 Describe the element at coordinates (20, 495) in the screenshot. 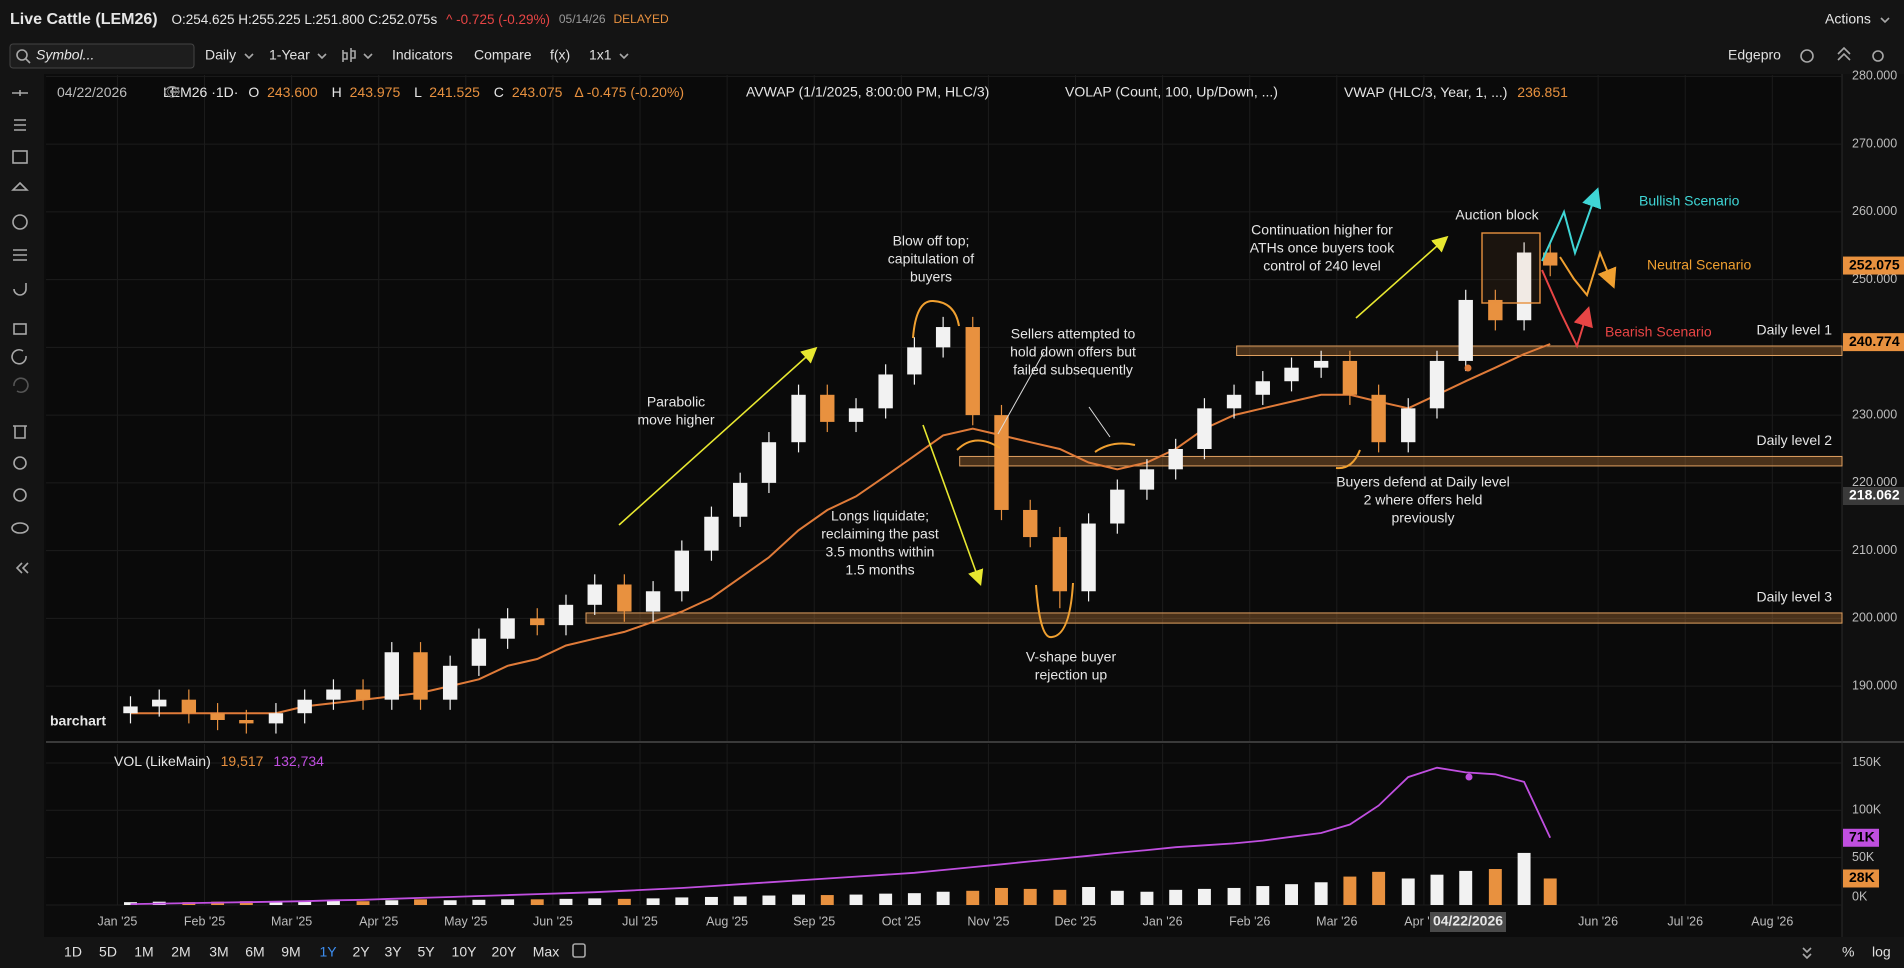

I see `tool-zoom-out` at that location.